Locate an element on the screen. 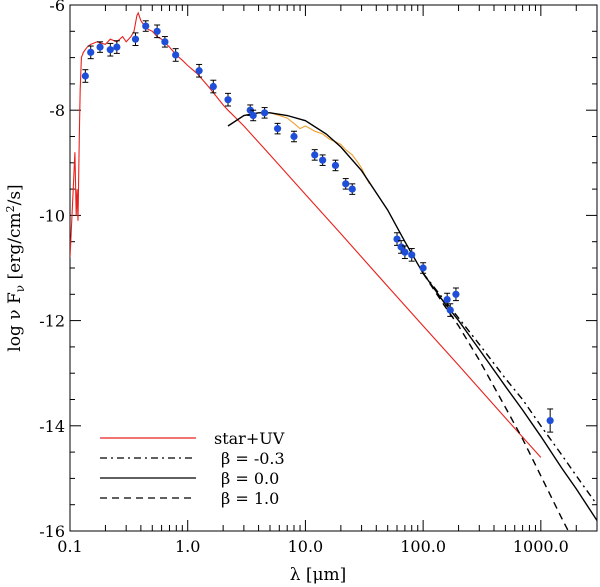  legend-text-3: = 1.0 is located at coordinates (254, 498).